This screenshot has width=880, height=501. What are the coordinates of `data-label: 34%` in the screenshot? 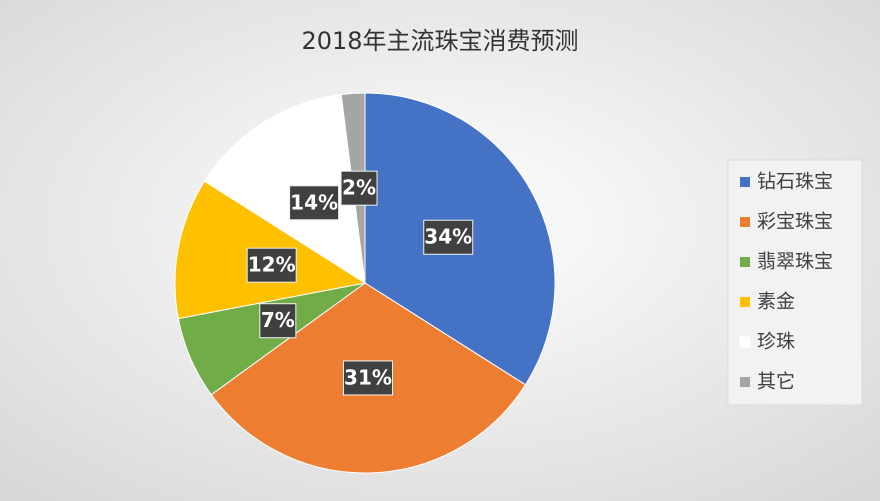 It's located at (448, 237).